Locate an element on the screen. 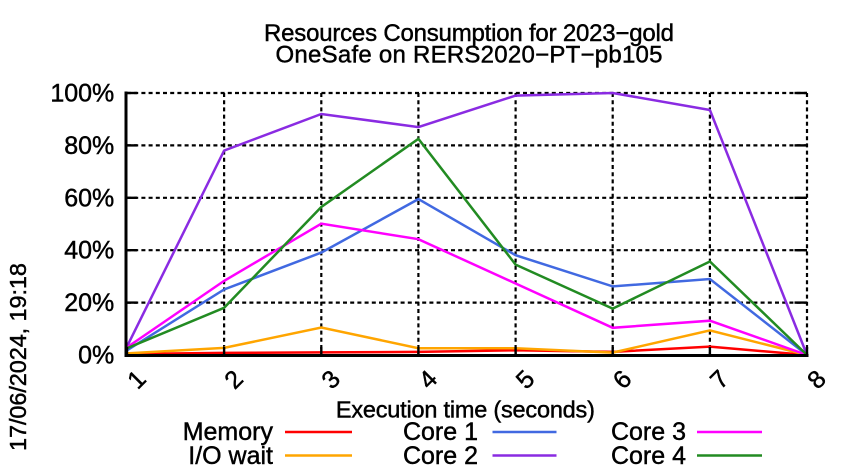 The height and width of the screenshot is (475, 850). svg-text: 17/06/2024, 19:18 is located at coordinates (18, 357).